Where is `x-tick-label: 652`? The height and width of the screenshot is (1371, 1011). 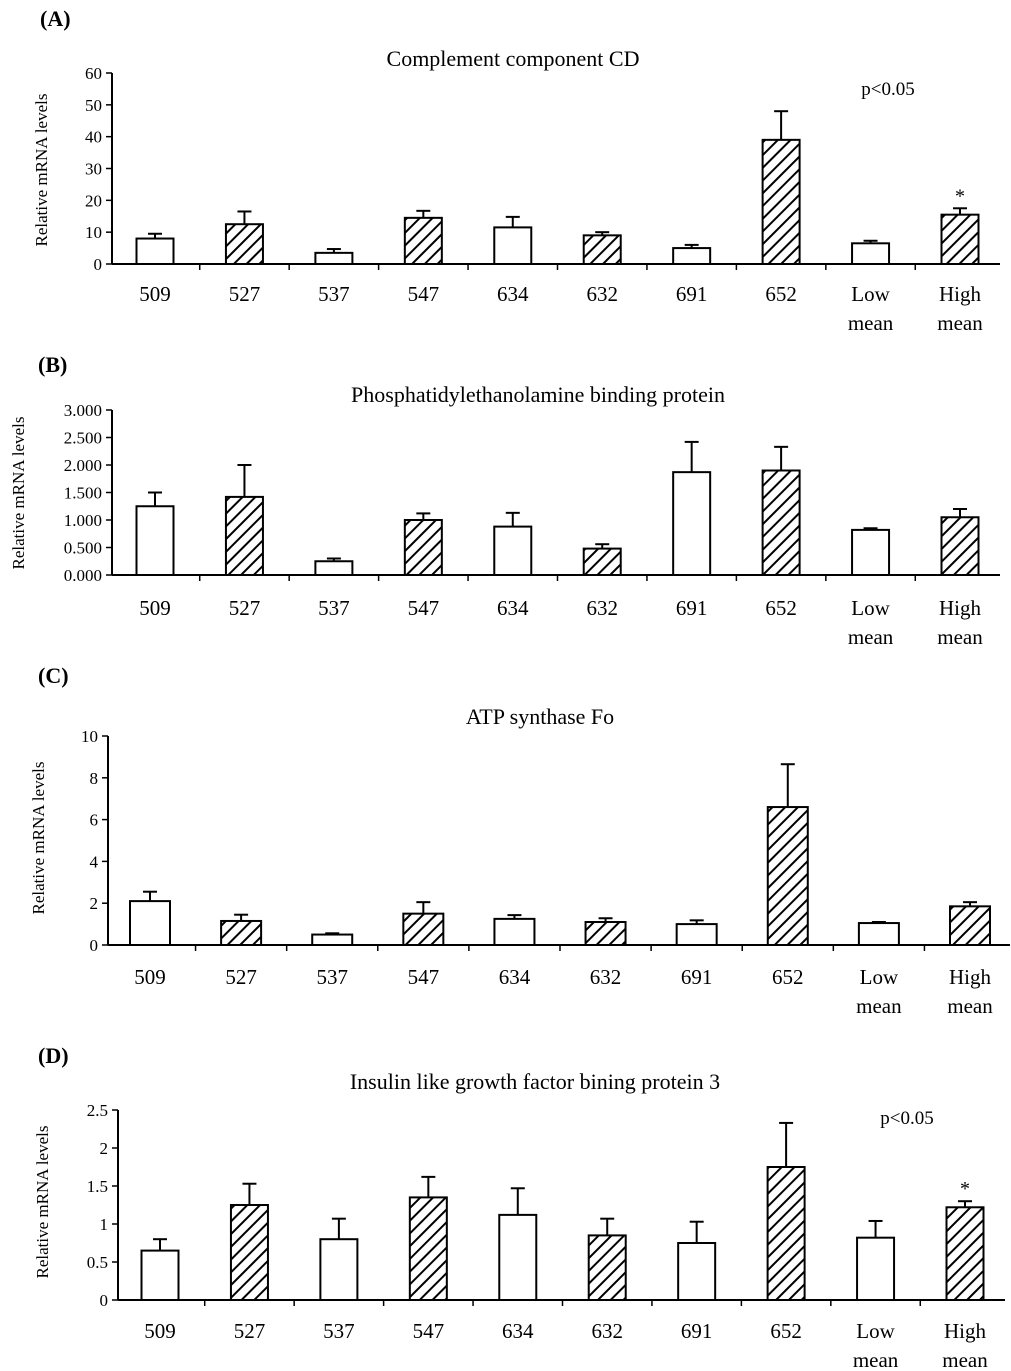 x-tick-label: 652 is located at coordinates (786, 1331).